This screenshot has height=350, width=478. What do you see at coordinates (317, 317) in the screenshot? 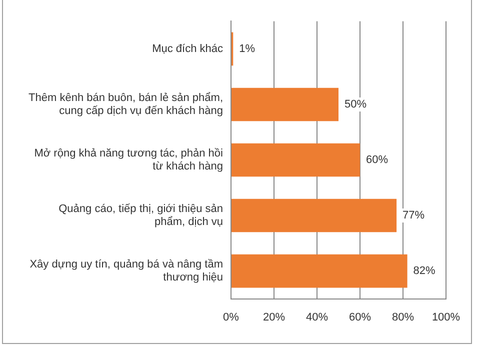
I see `x-tick-label: 40%` at bounding box center [317, 317].